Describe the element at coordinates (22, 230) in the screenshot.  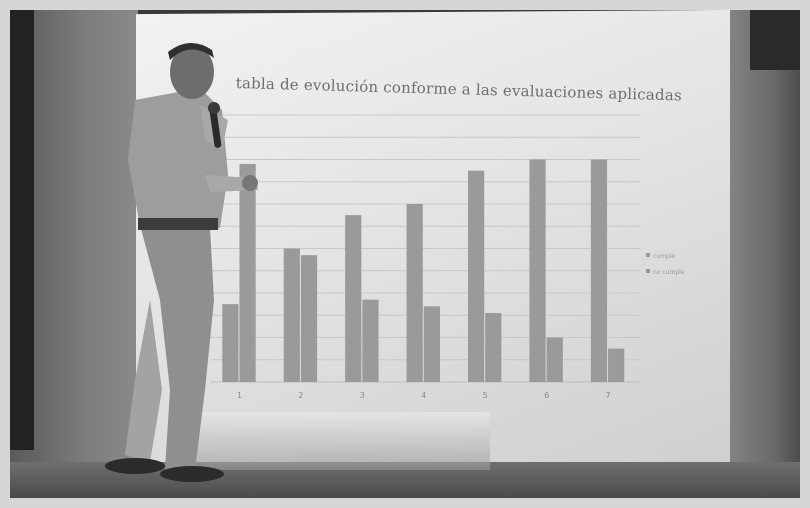
I see `left-wall-shadow` at that location.